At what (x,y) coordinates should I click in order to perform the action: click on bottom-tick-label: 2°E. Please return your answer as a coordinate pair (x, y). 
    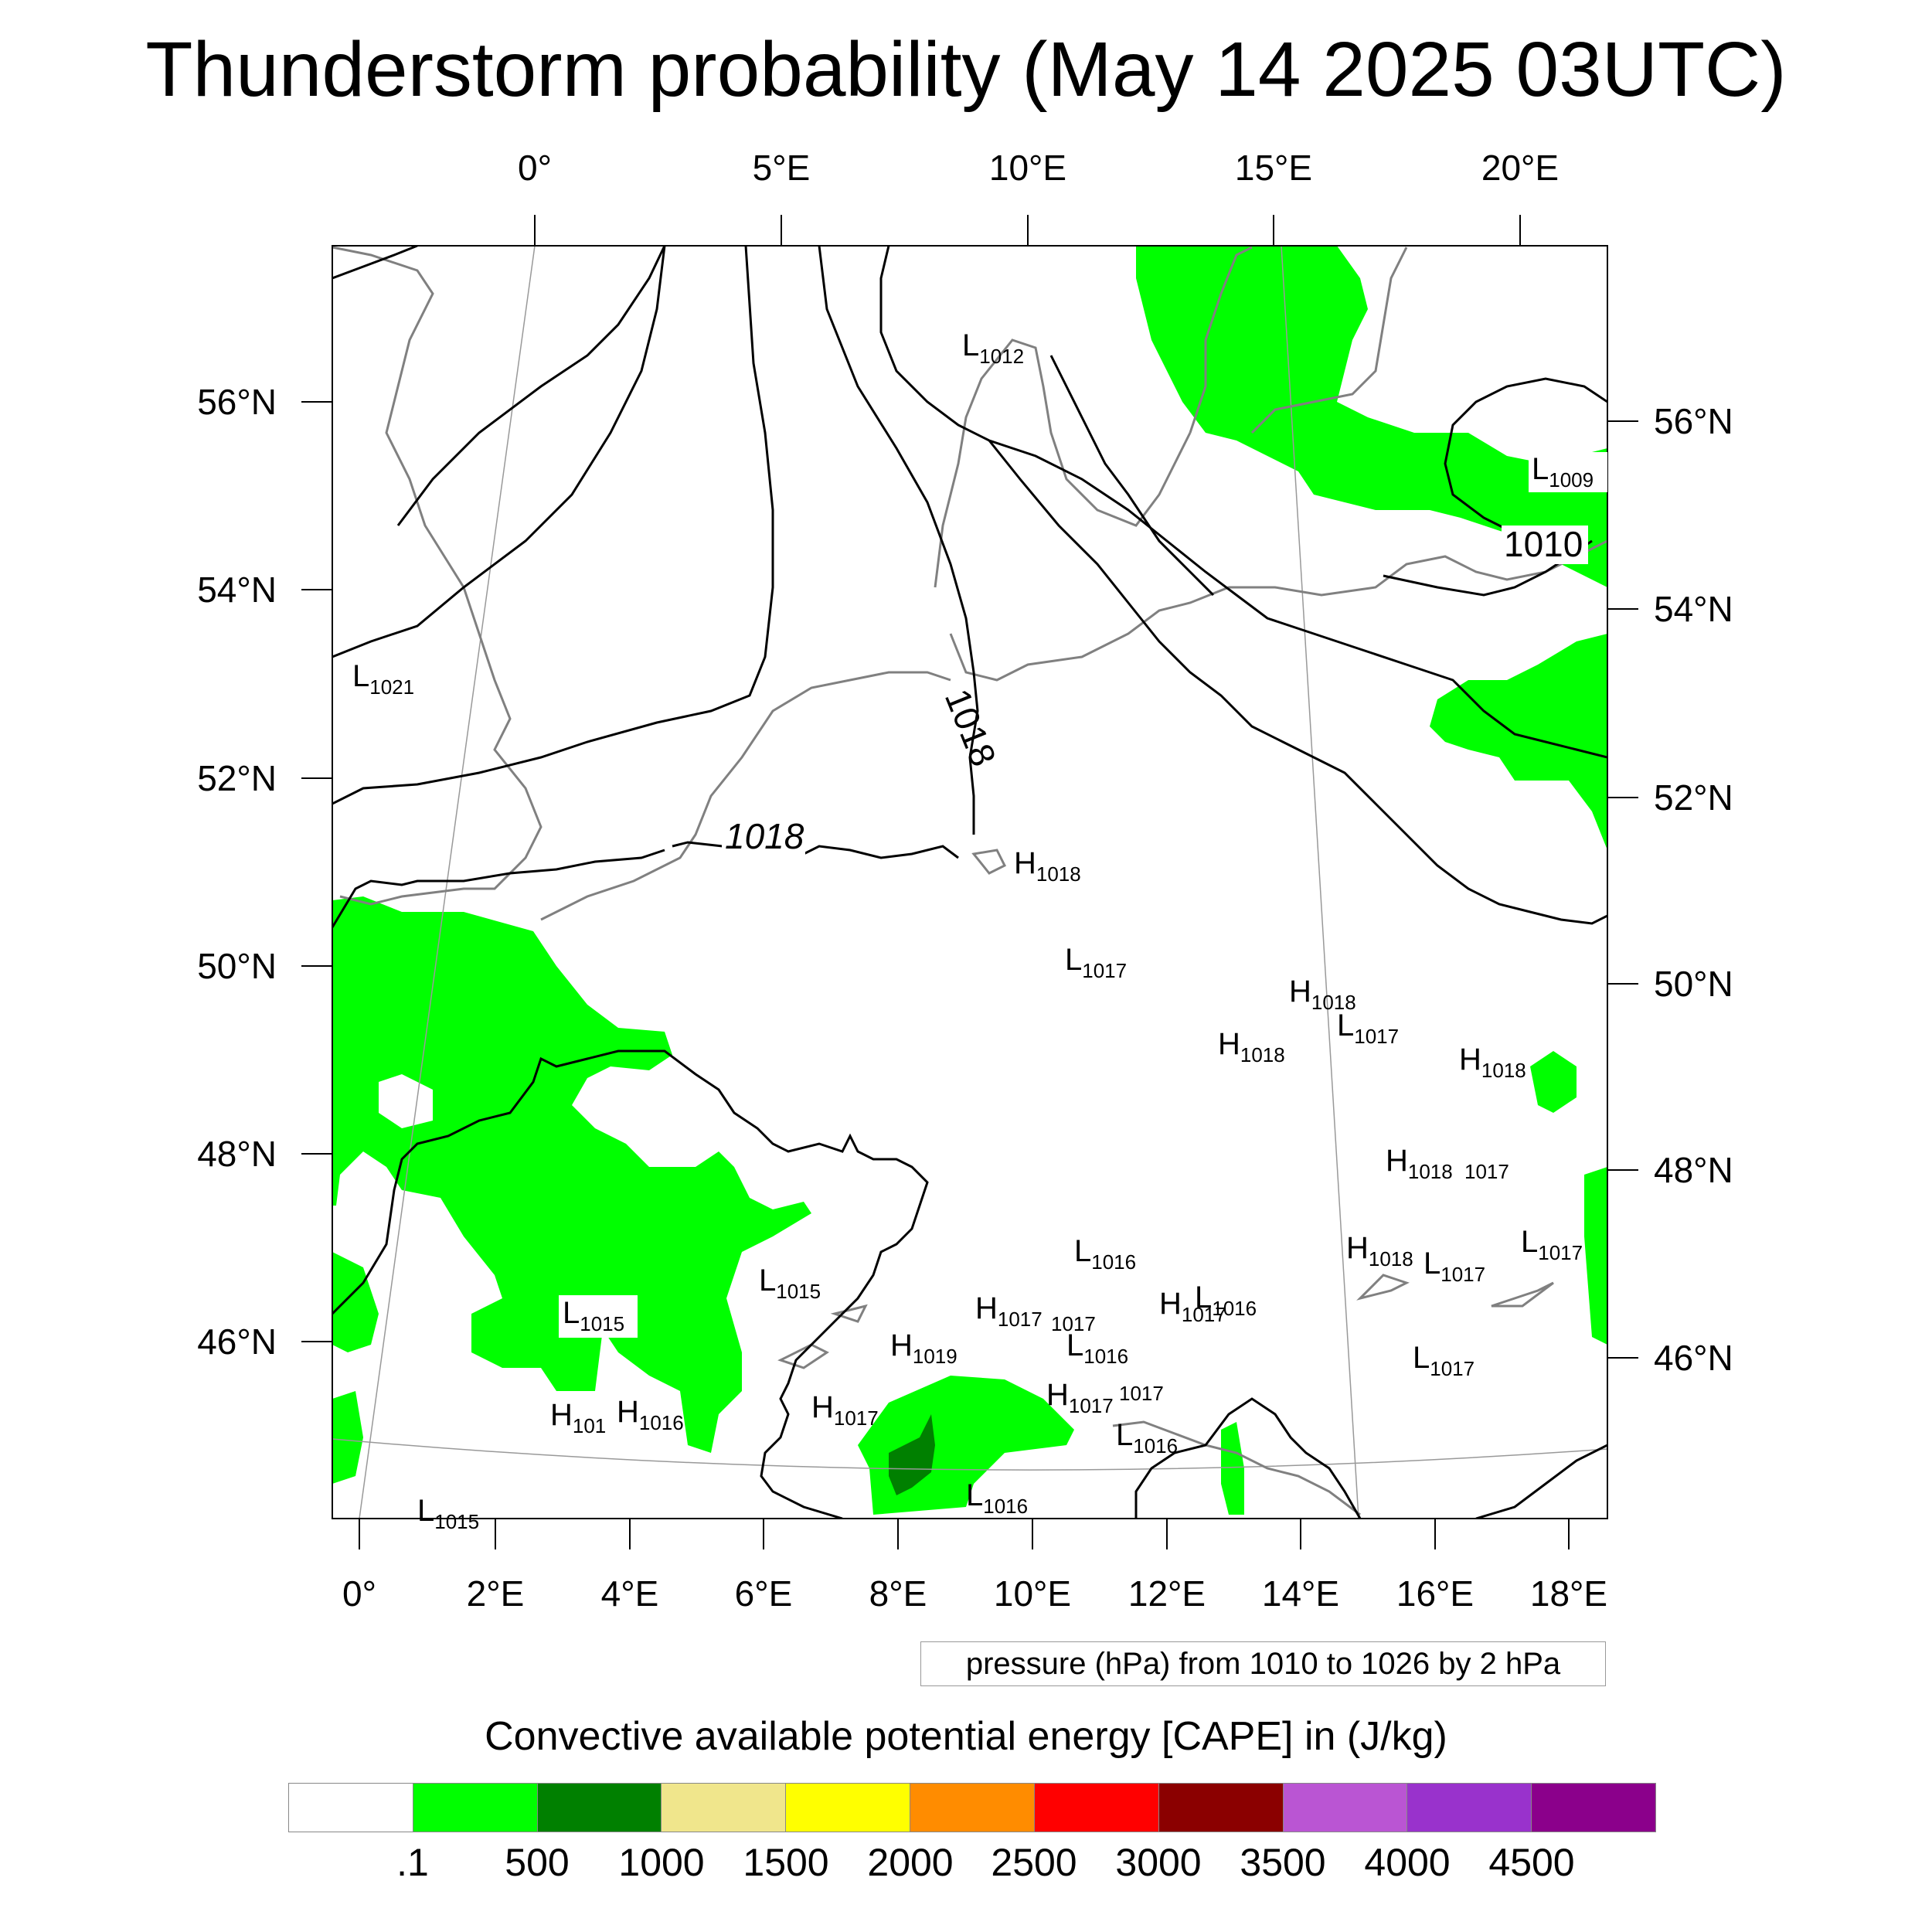
    Looking at the image, I should click on (496, 1594).